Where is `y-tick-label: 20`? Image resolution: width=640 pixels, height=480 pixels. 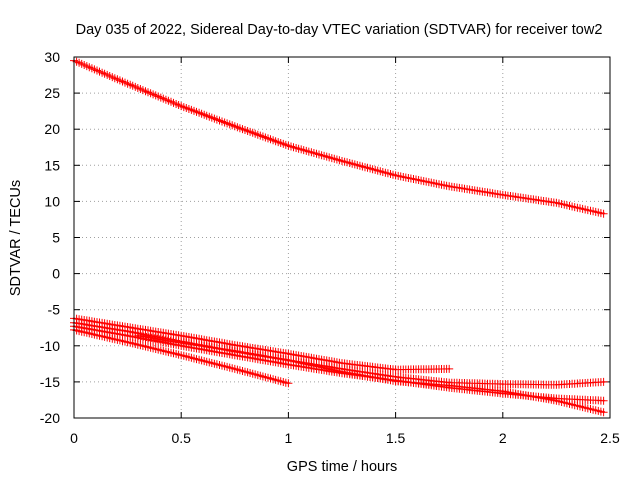 y-tick-label: 20 is located at coordinates (52, 129).